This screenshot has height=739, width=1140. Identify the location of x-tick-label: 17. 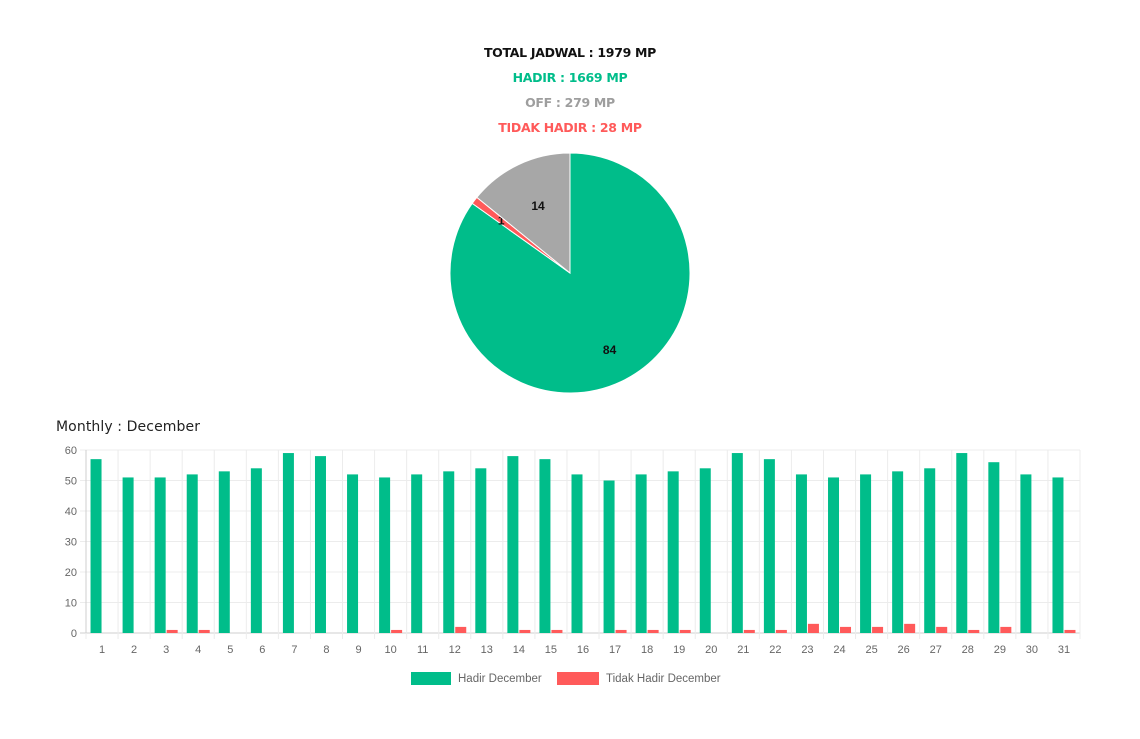
(615, 650).